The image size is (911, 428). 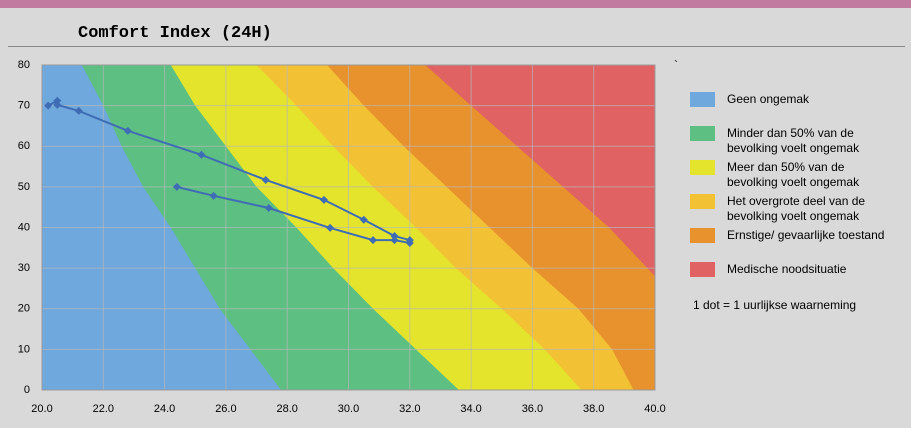 What do you see at coordinates (787, 109) in the screenshot?
I see `legend-item: Geen ongemak` at bounding box center [787, 109].